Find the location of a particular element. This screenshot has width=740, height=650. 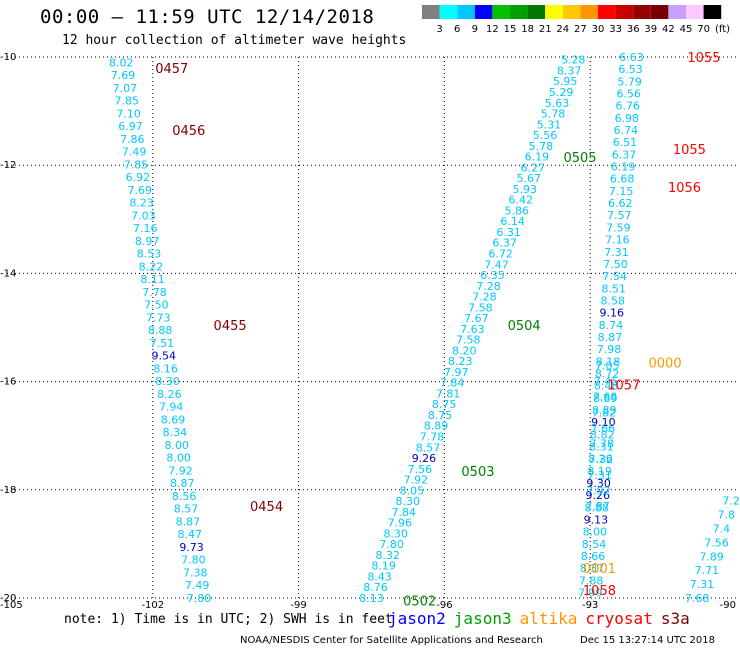

wave-height-value: 5.67 is located at coordinates (529, 178).